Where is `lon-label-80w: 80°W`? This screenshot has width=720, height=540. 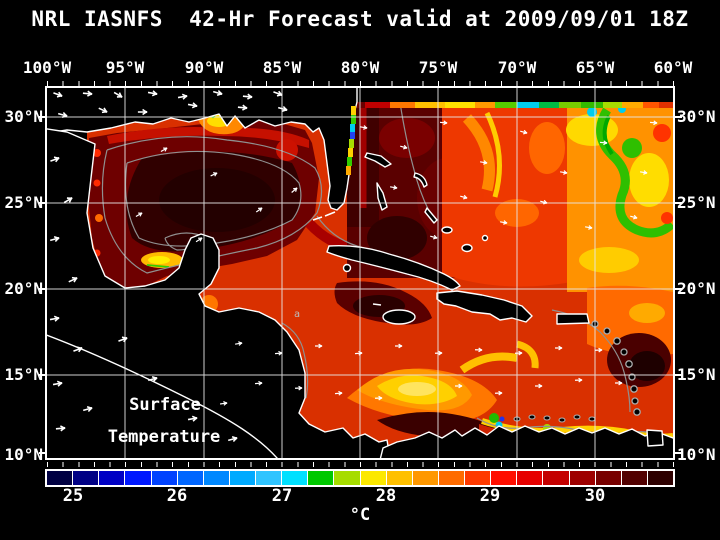 lon-label-80w: 80°W is located at coordinates (360, 67).